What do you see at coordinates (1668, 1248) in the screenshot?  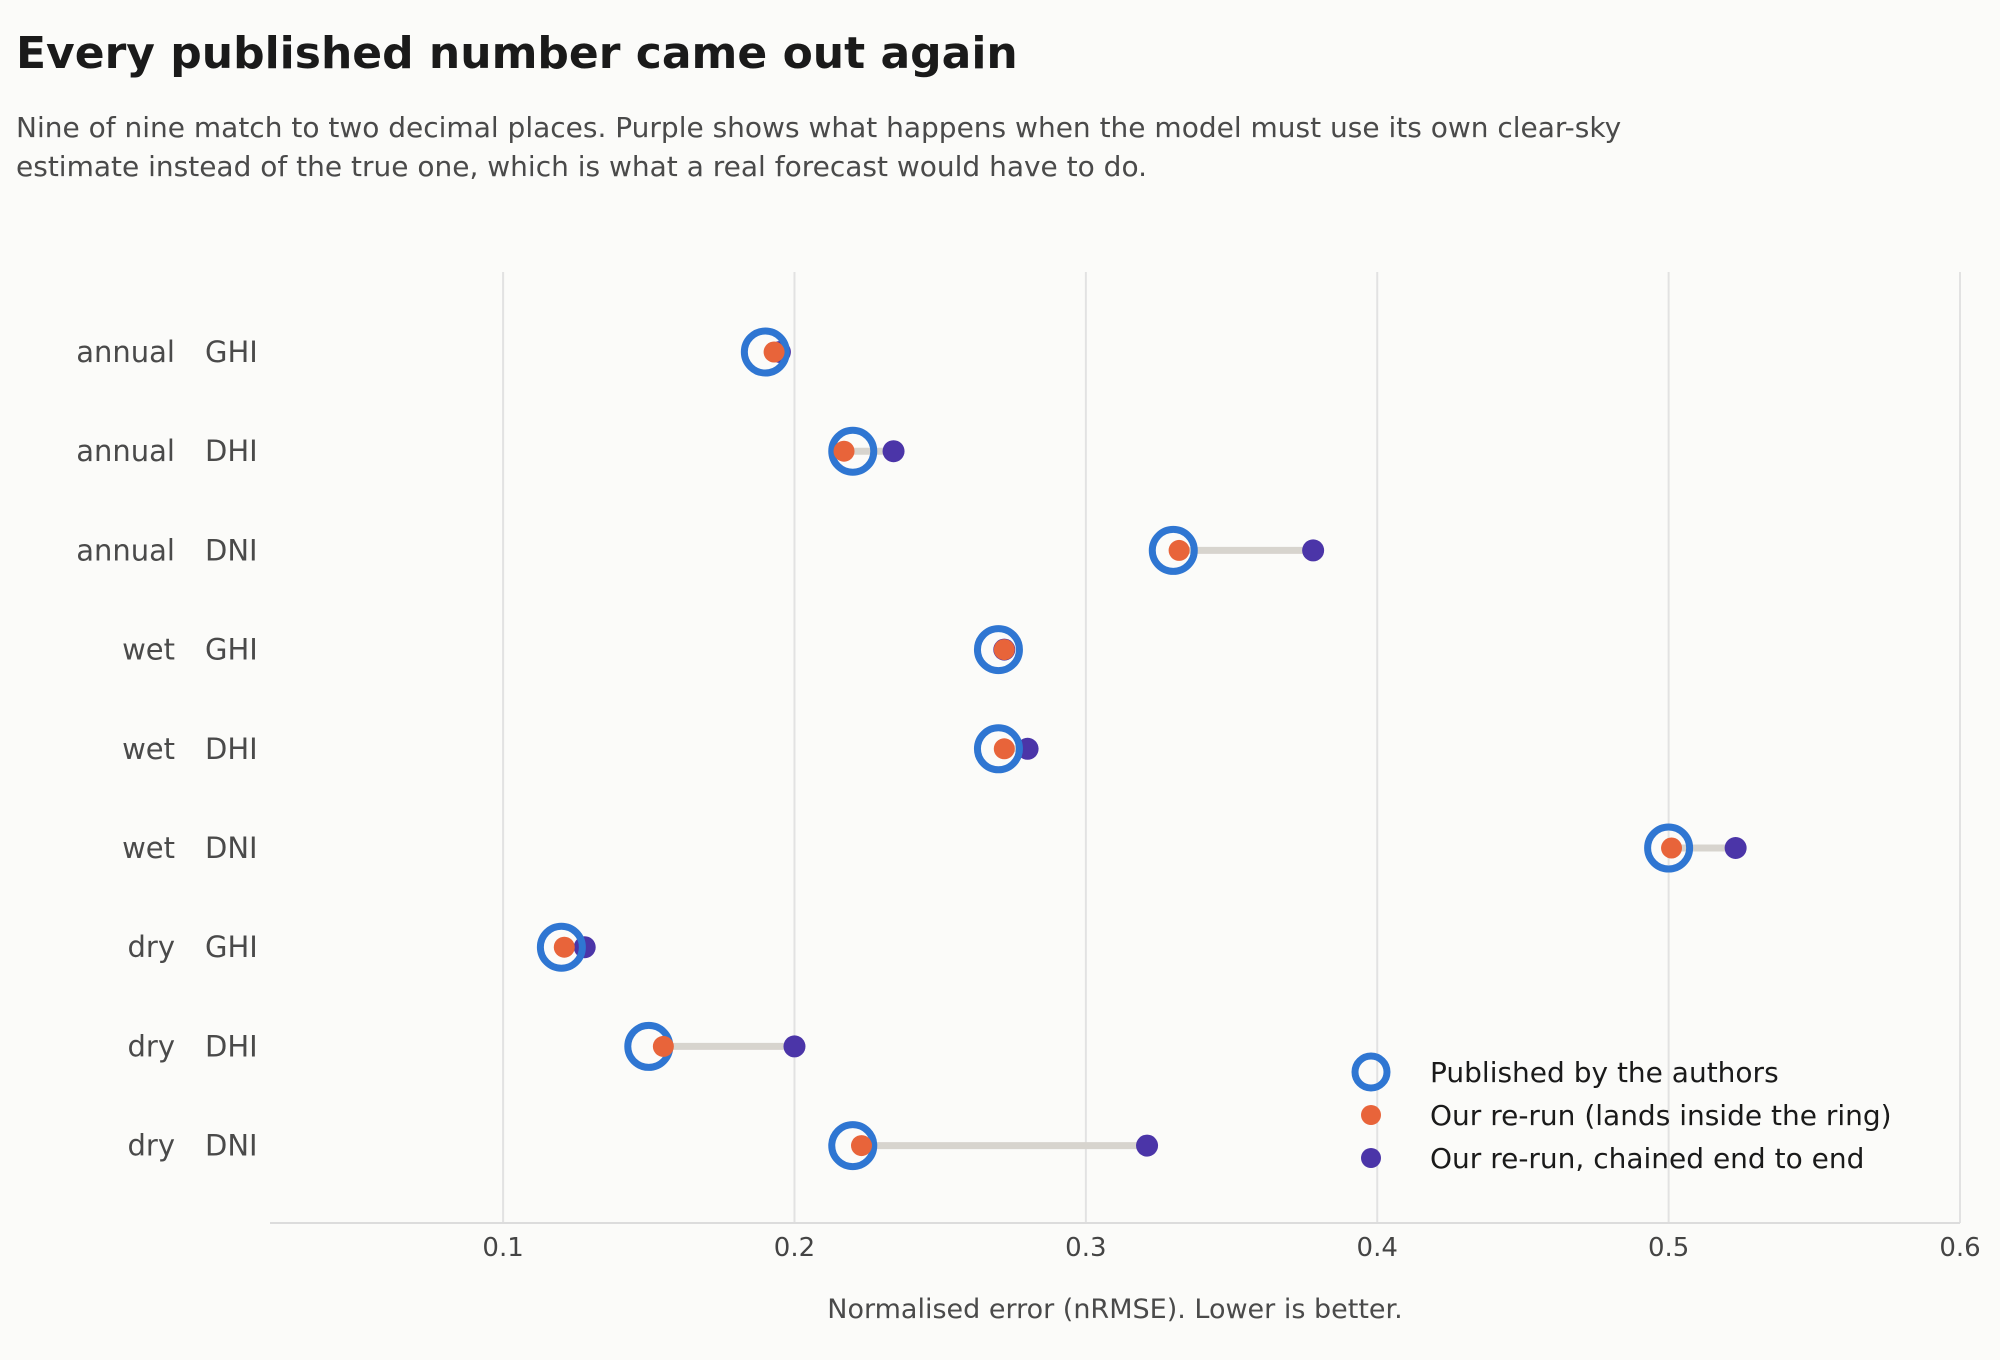 I see `x-tick-label: 0.5` at bounding box center [1668, 1248].